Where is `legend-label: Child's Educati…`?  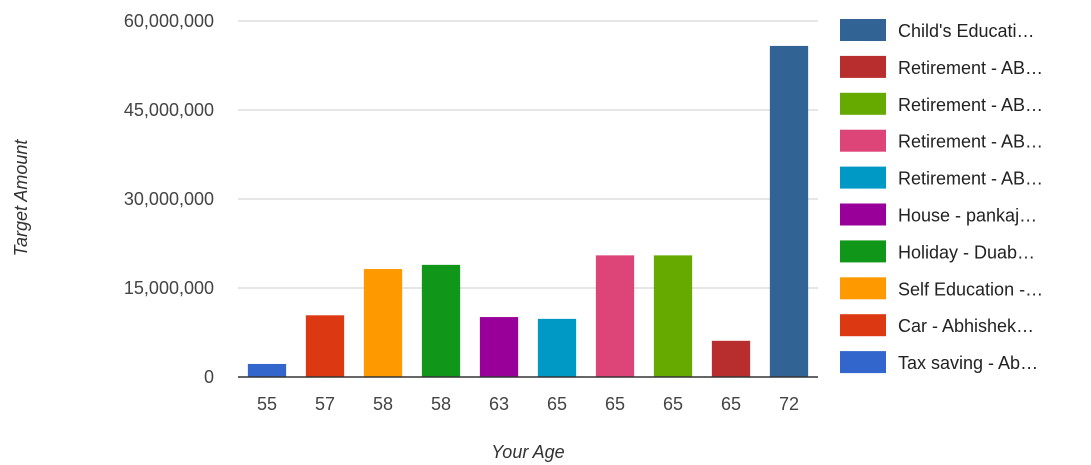
legend-label: Child's Educati… is located at coordinates (966, 31).